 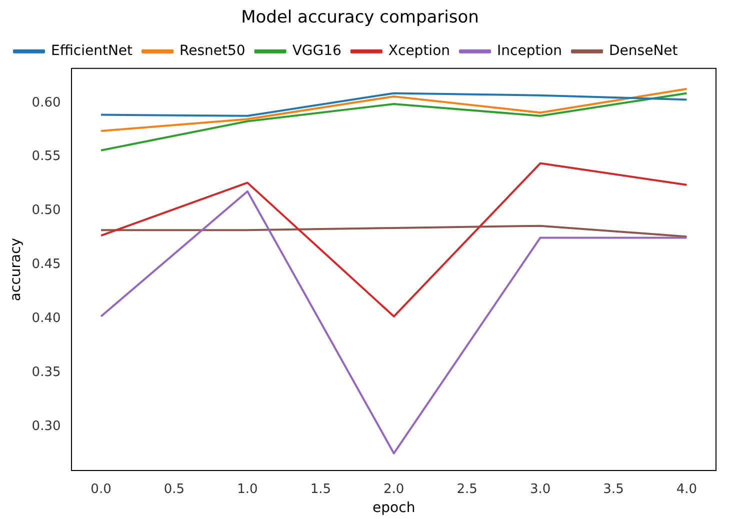 I want to click on x-tick-label: 1.5, so click(x=321, y=489).